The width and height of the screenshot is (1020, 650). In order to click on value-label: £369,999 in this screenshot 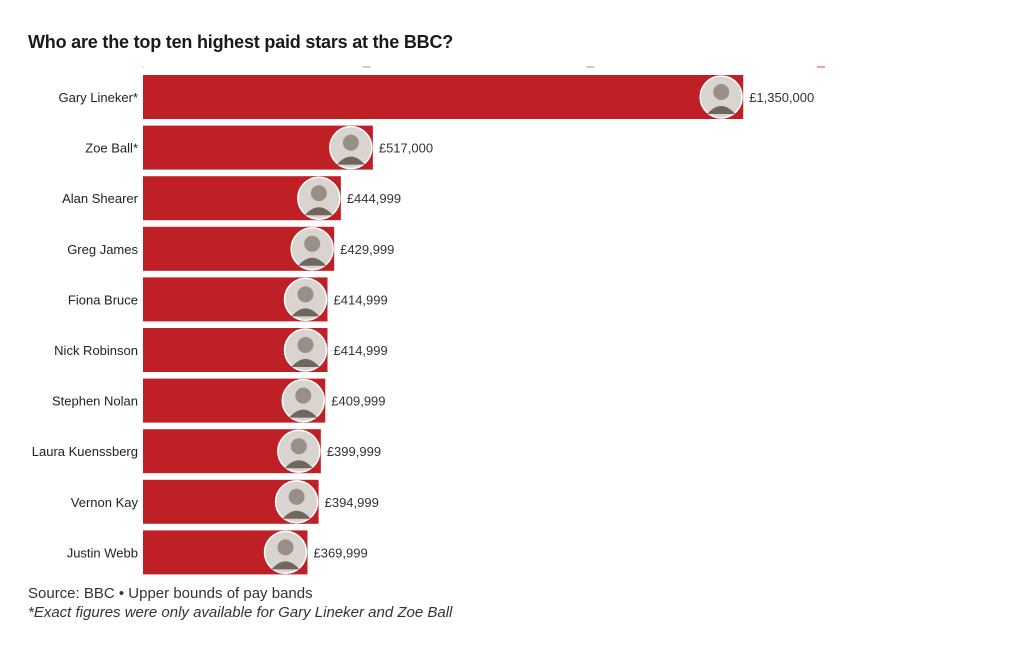, I will do `click(340, 552)`.